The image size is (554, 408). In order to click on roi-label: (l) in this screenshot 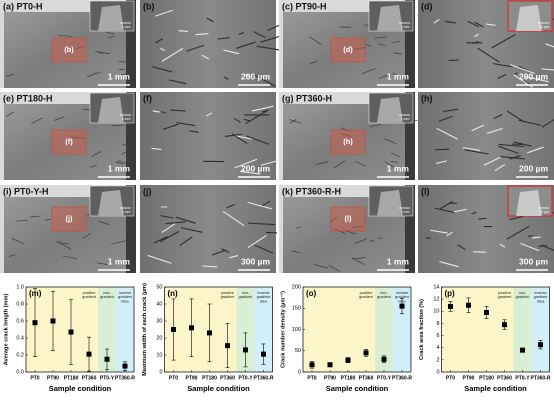, I will do `click(348, 218)`.